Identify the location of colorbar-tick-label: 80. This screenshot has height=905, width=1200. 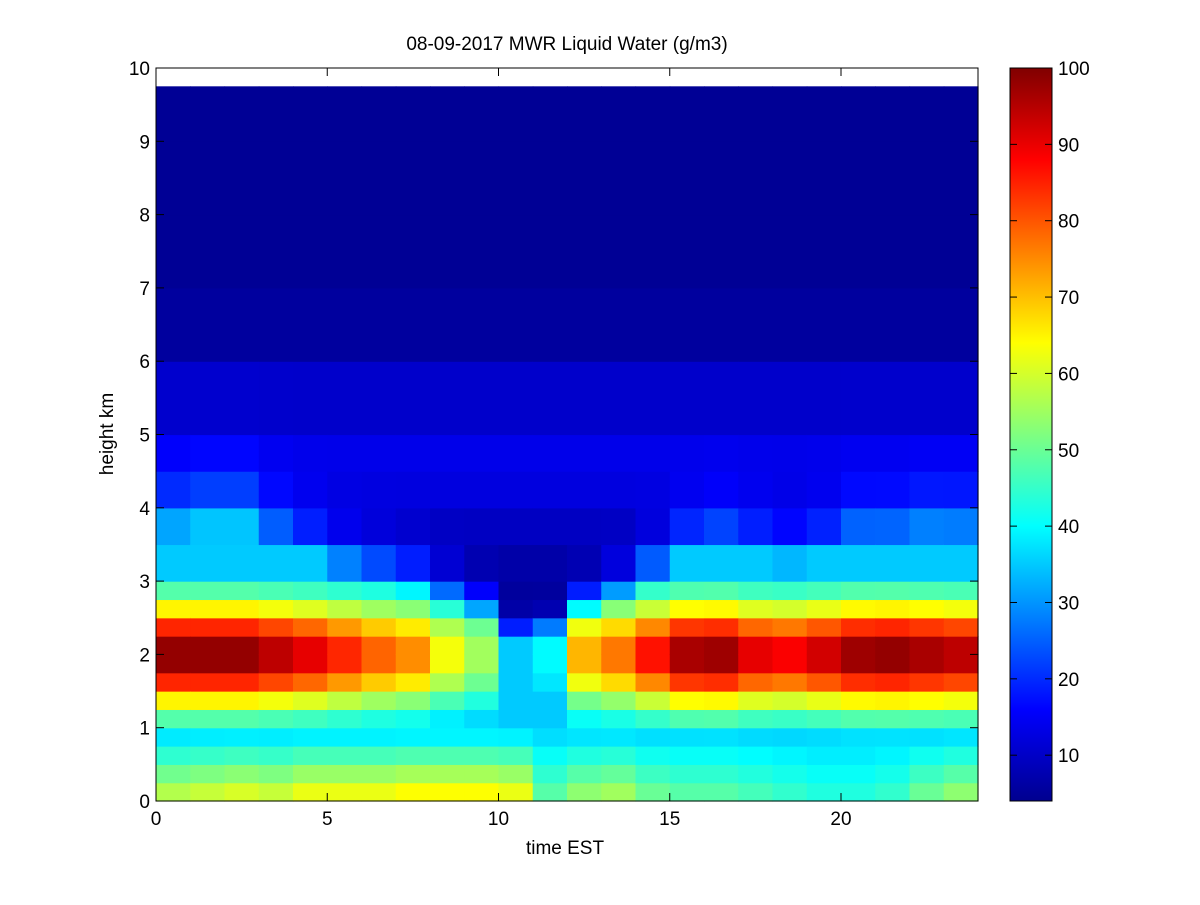
(1068, 222).